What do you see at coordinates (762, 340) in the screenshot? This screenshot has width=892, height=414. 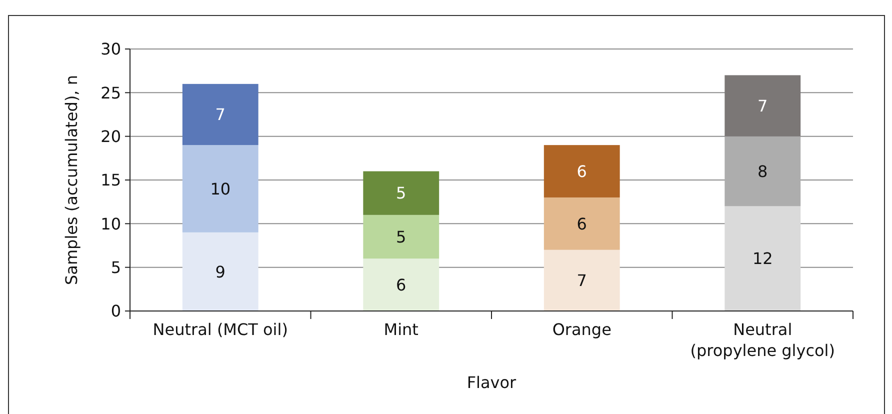 I see `x-tick-label: Neutral (propylene glycol)` at bounding box center [762, 340].